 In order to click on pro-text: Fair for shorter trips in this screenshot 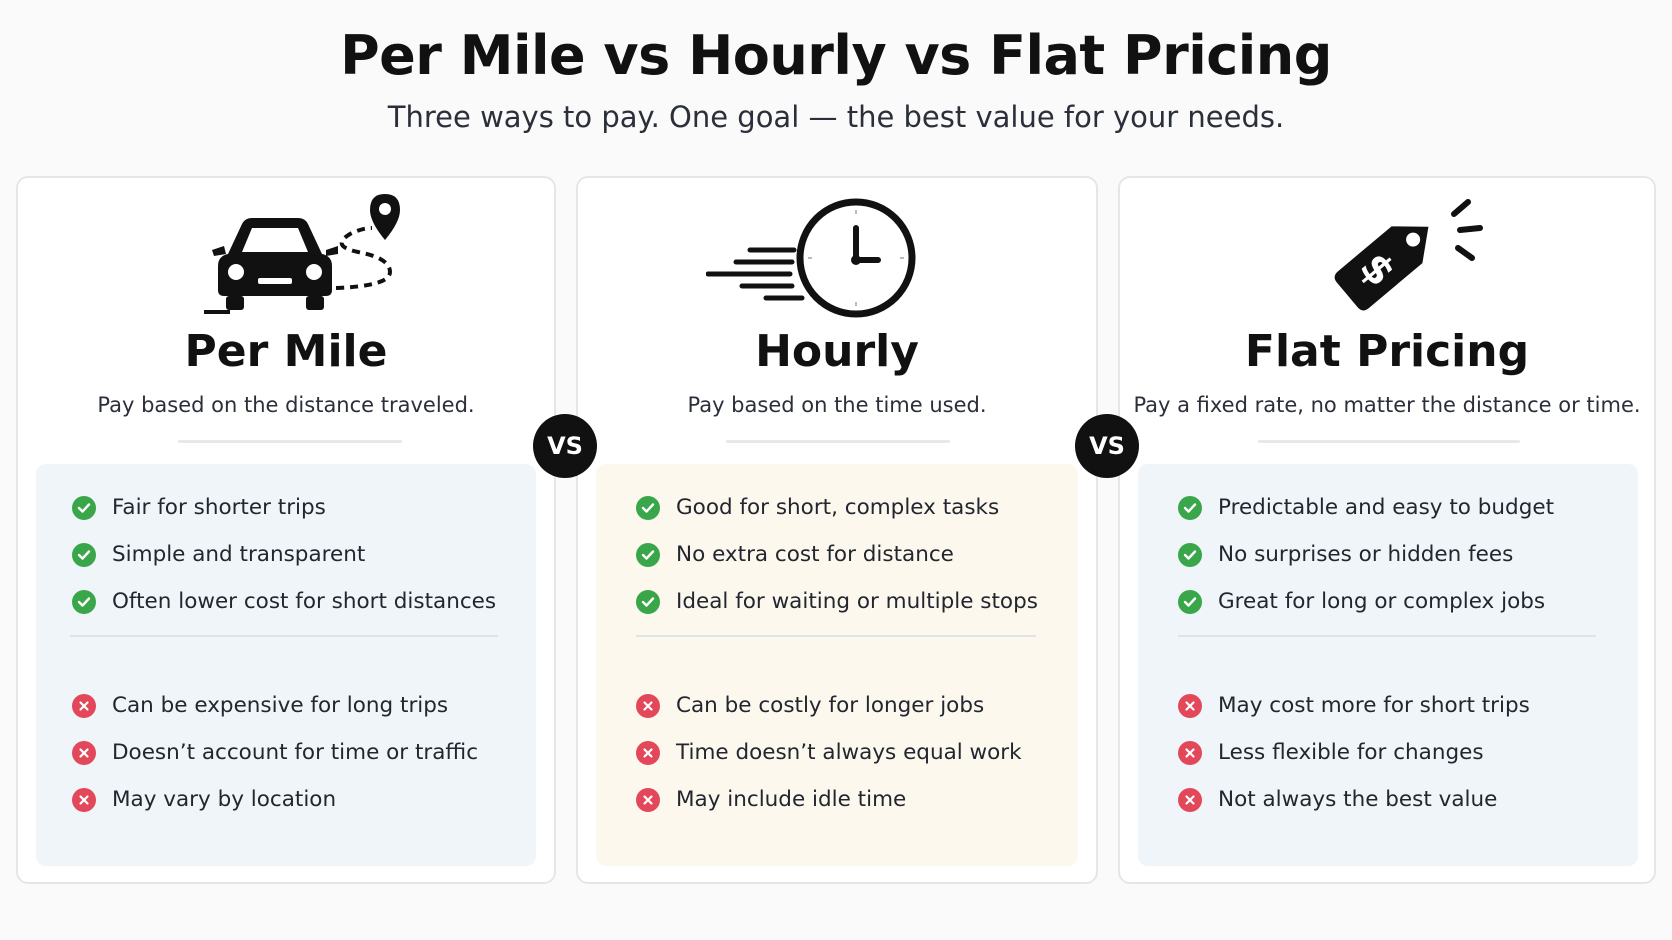, I will do `click(219, 507)`.